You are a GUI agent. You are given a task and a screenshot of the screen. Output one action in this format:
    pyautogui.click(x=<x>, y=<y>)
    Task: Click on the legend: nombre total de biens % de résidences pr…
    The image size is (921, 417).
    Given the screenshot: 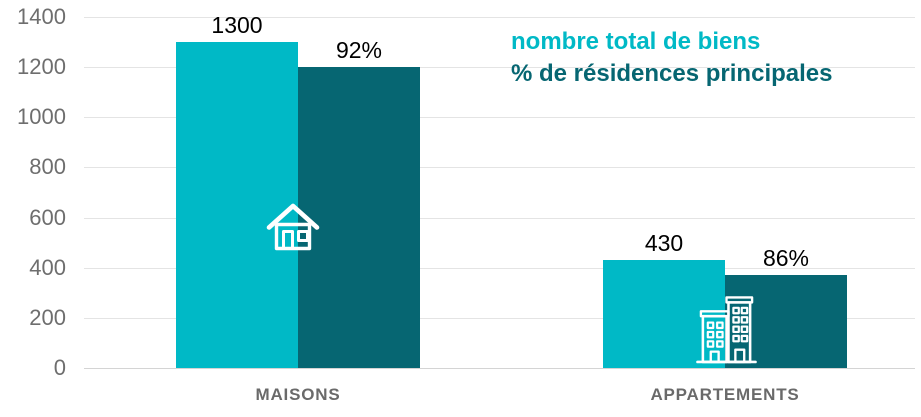 What is the action you would take?
    pyautogui.click(x=671, y=58)
    